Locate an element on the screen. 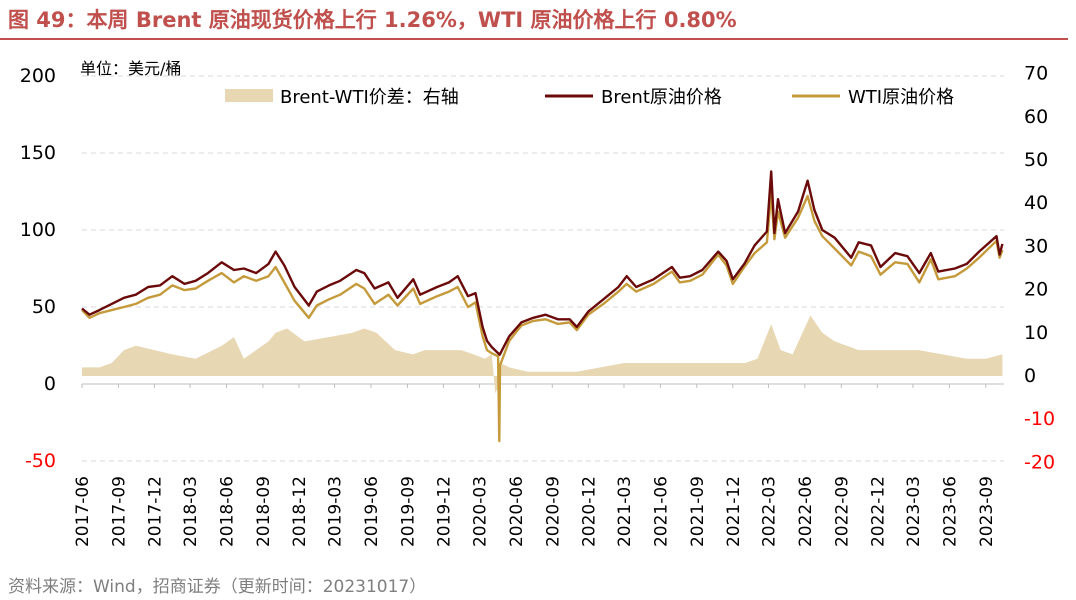 This screenshot has height=600, width=1076. legend-swatch-spread is located at coordinates (249, 95).